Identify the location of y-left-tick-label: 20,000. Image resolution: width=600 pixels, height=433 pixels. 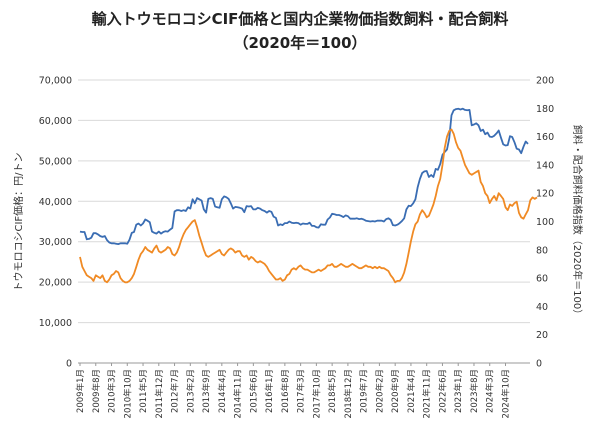
(55, 283).